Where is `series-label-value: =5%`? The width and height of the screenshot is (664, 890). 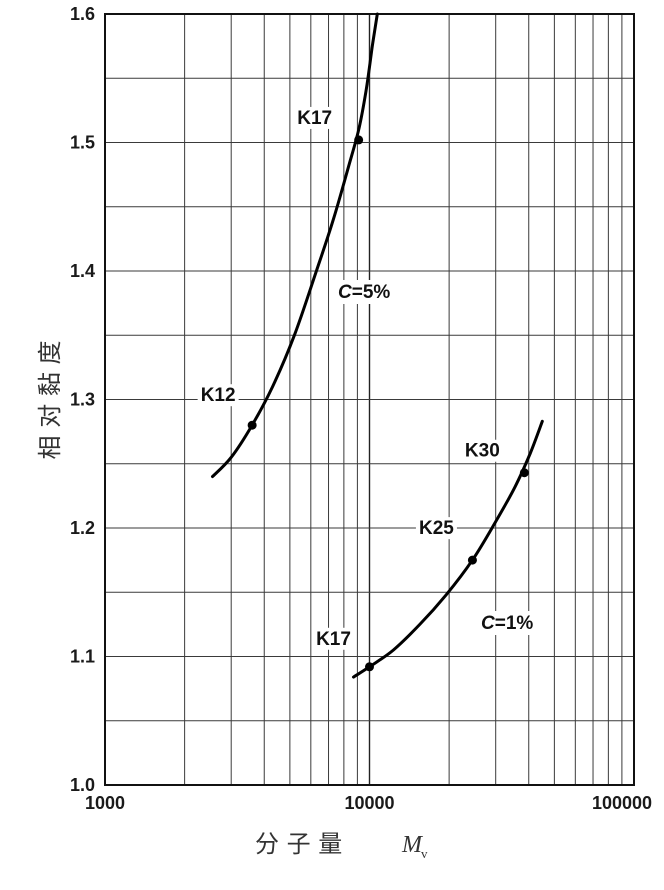
series-label-value: =5% is located at coordinates (371, 292).